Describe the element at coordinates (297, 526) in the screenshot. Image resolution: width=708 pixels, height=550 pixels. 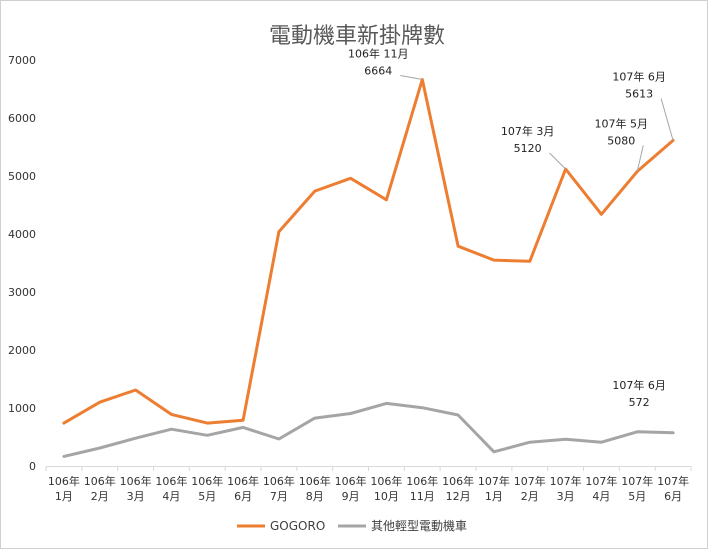
I see `legend-label-0: GOGORO` at that location.